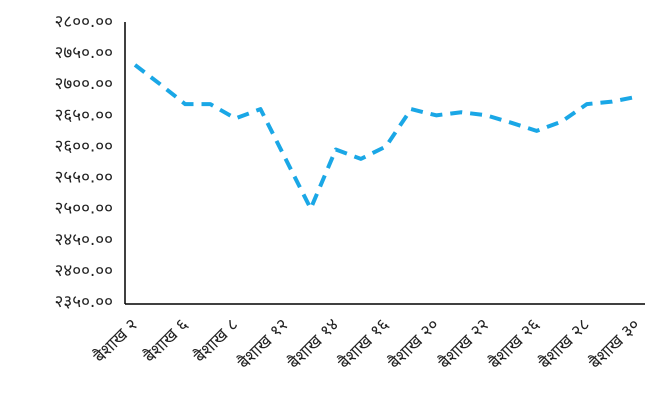 This screenshot has height=398, width=651. What do you see at coordinates (84, 178) in the screenshot?
I see `y-tick-label: २५५०.००` at bounding box center [84, 178].